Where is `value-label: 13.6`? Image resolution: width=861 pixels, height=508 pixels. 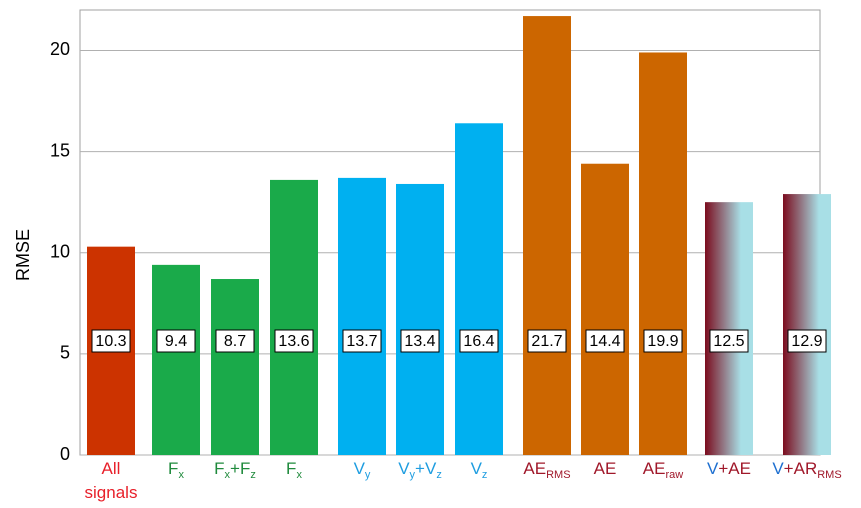
value-label: 13.6 is located at coordinates (293, 341).